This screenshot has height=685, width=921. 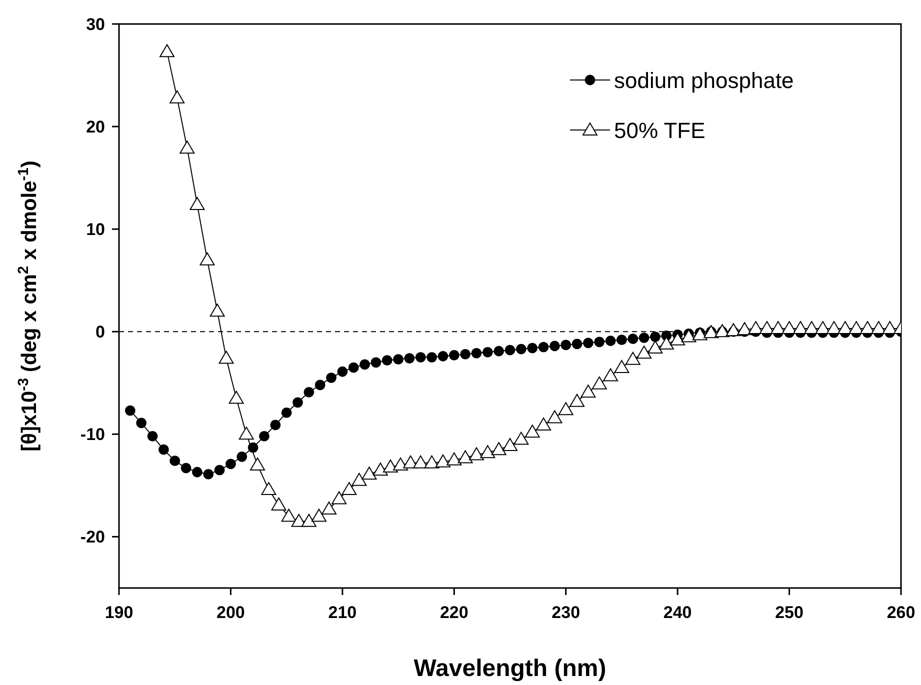 I want to click on y-tick-label: 0, so click(x=100, y=332).